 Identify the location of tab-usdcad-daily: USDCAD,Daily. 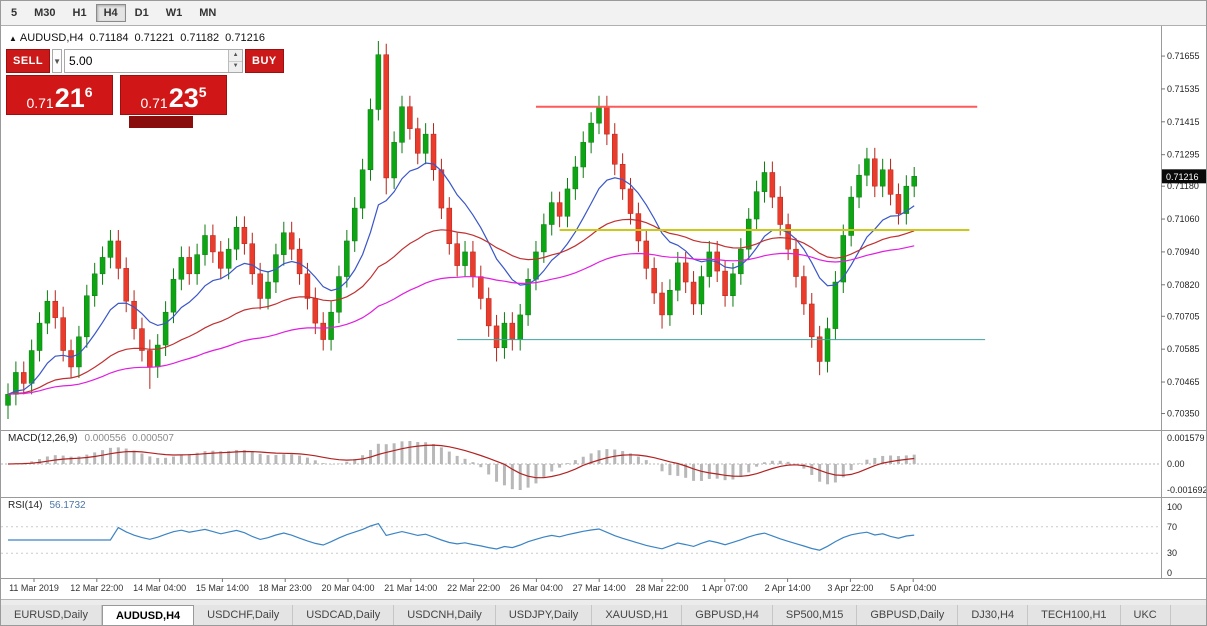
(344, 615).